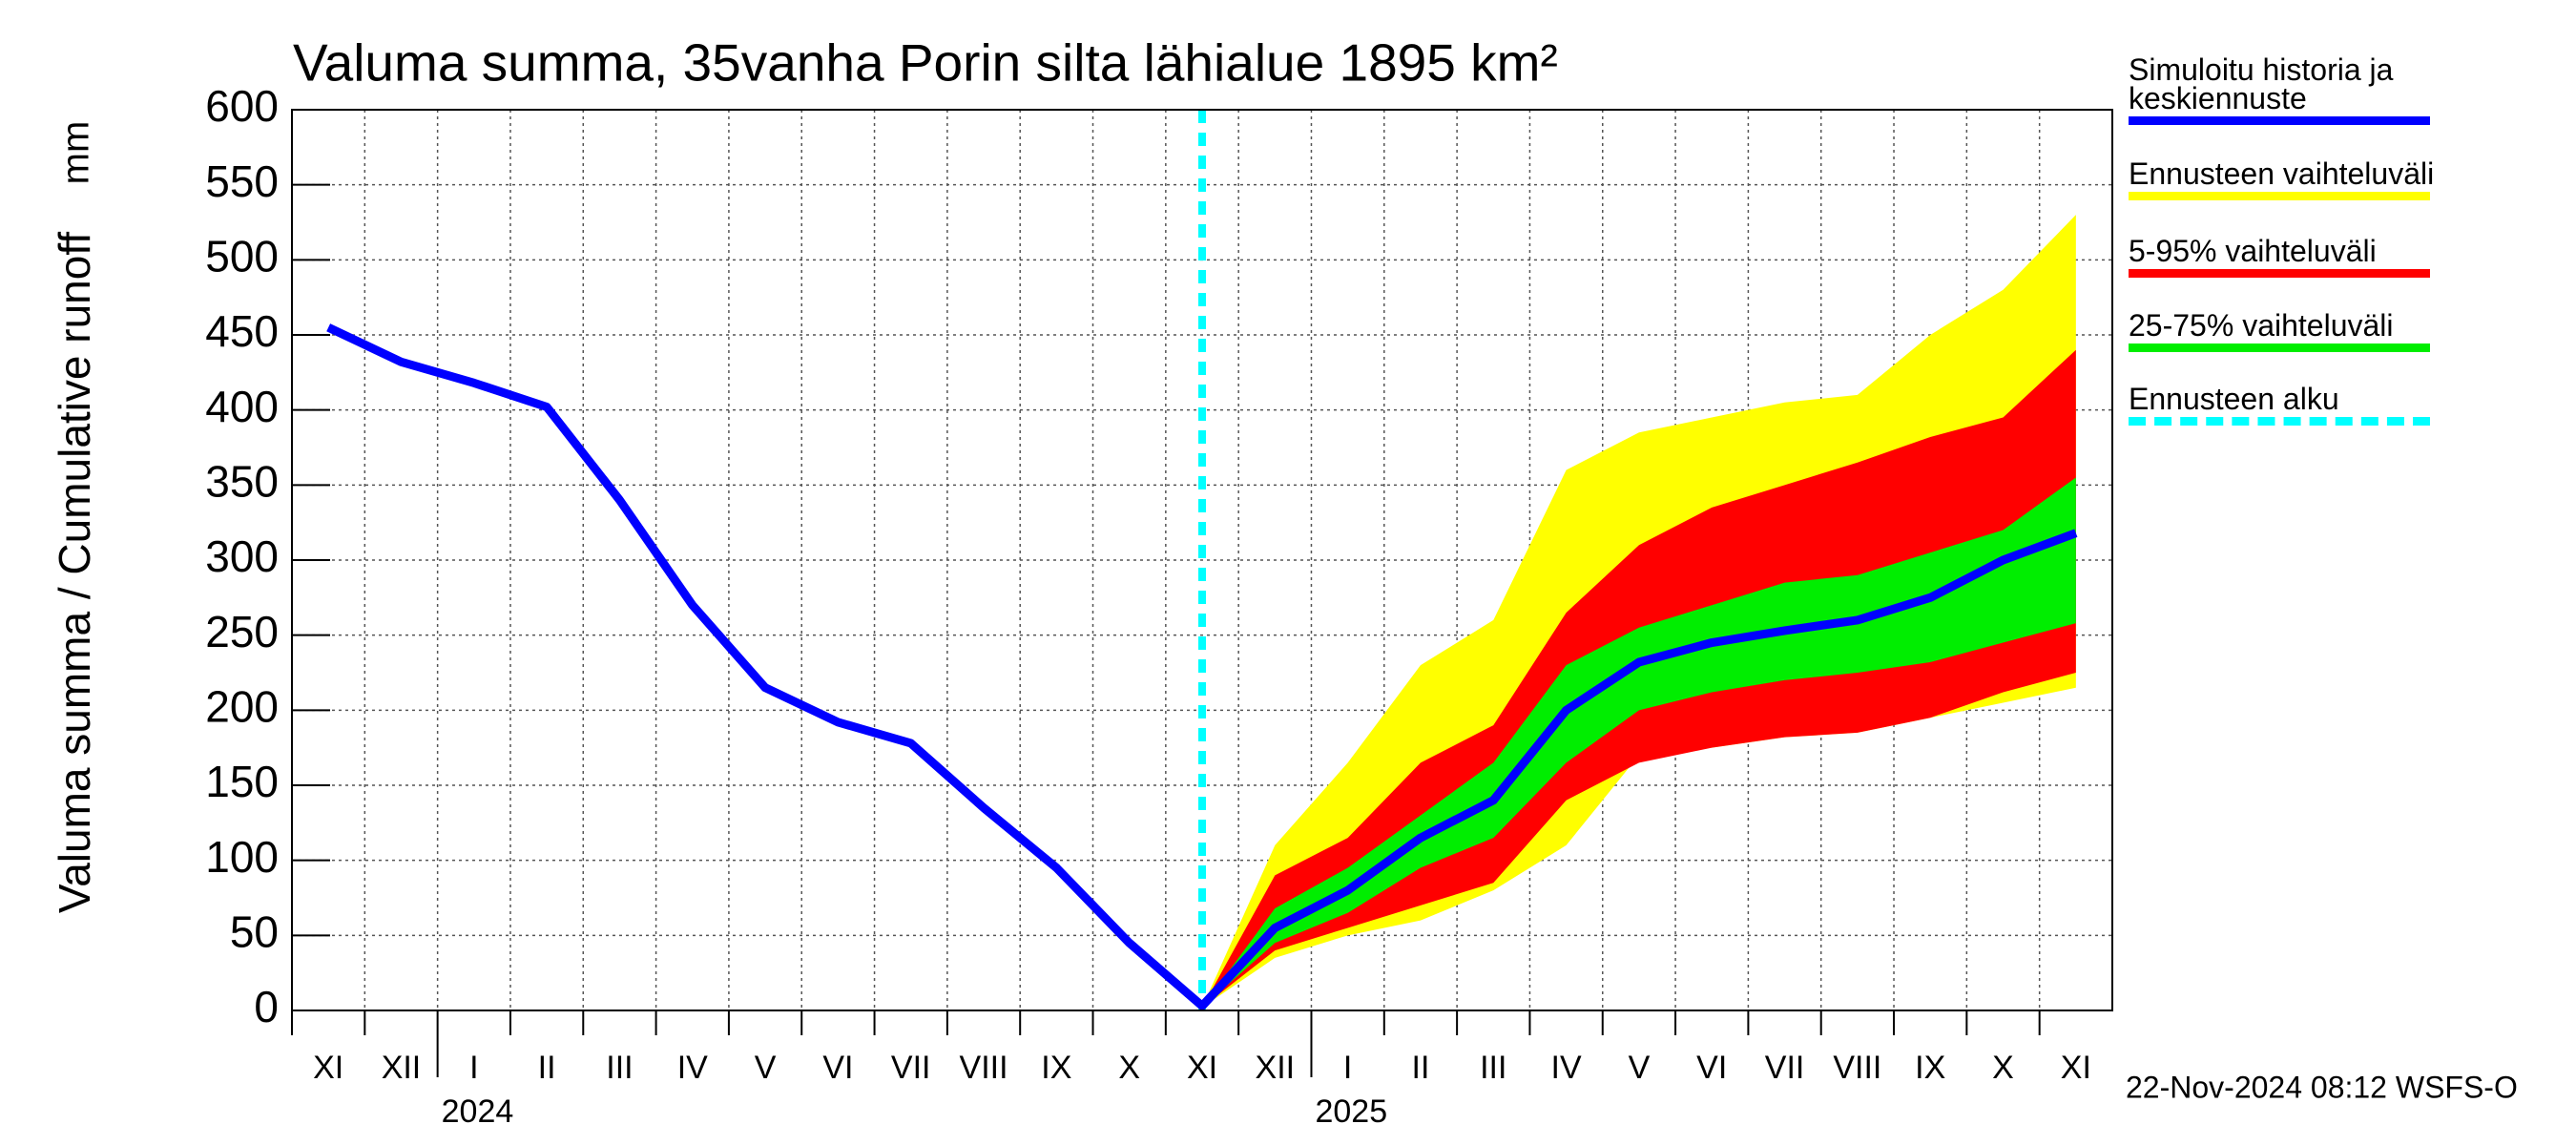 Image resolution: width=2576 pixels, height=1145 pixels. I want to click on legend-item: Ennusteen vaihteluväli, so click(2315, 178).